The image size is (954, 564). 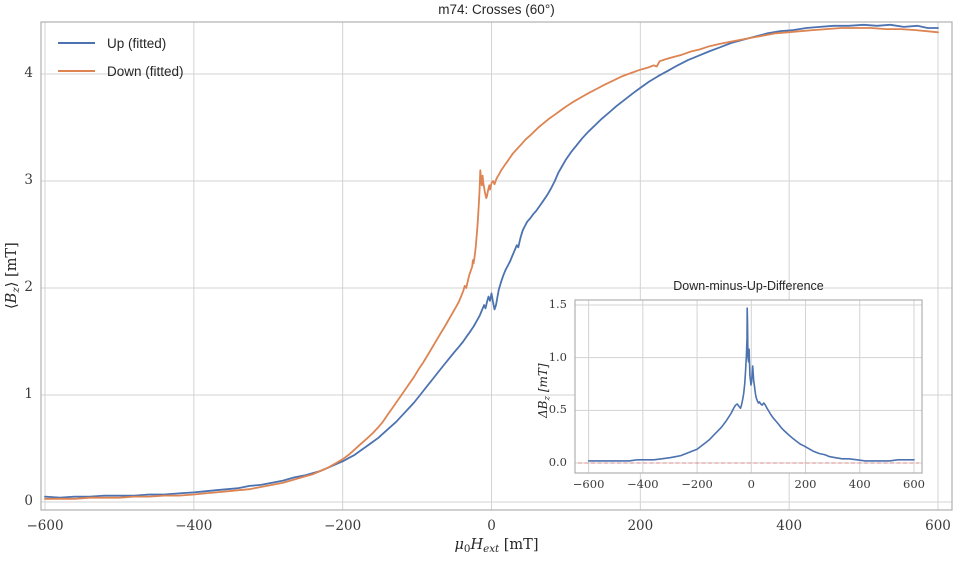 I want to click on inset-x-tick-label: 0, so click(x=751, y=484).